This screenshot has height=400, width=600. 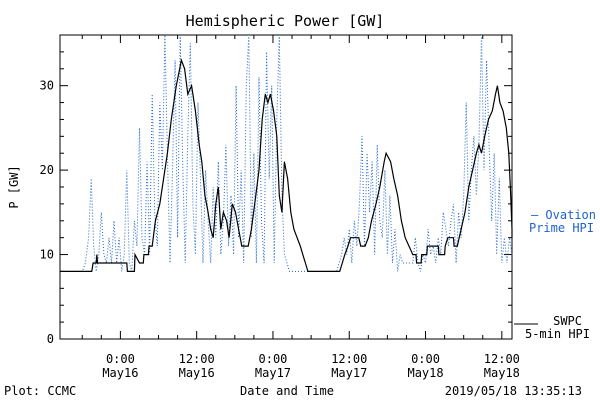 I want to click on legend: — Ovation Prime HPI SWPC 5-min HPI, so click(x=555, y=274).